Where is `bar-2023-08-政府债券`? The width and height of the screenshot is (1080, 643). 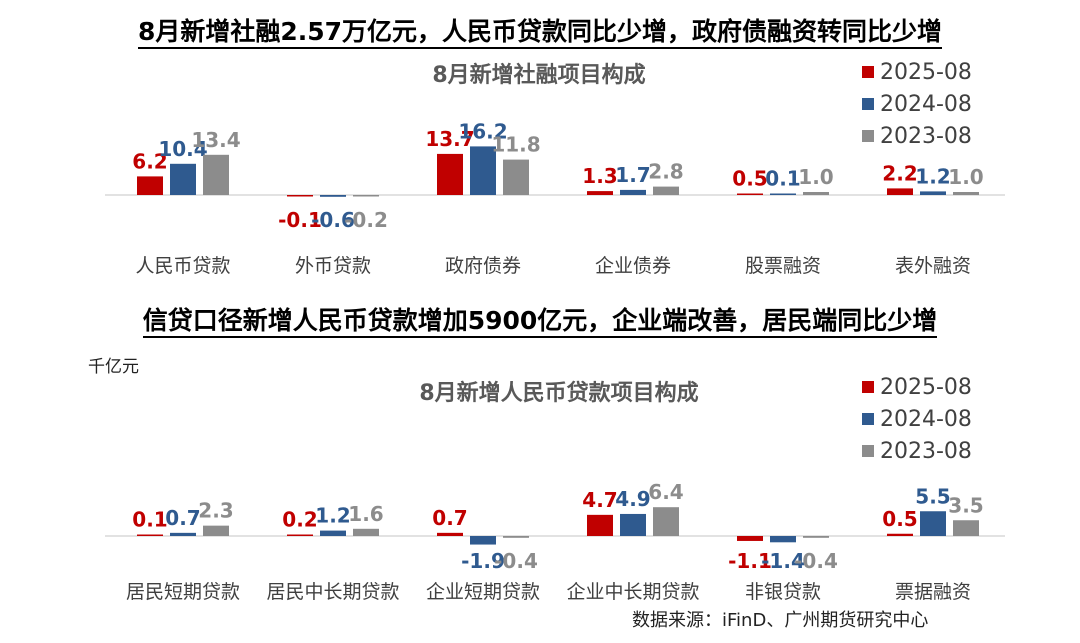 bar-2023-08-政府债券 is located at coordinates (516, 177).